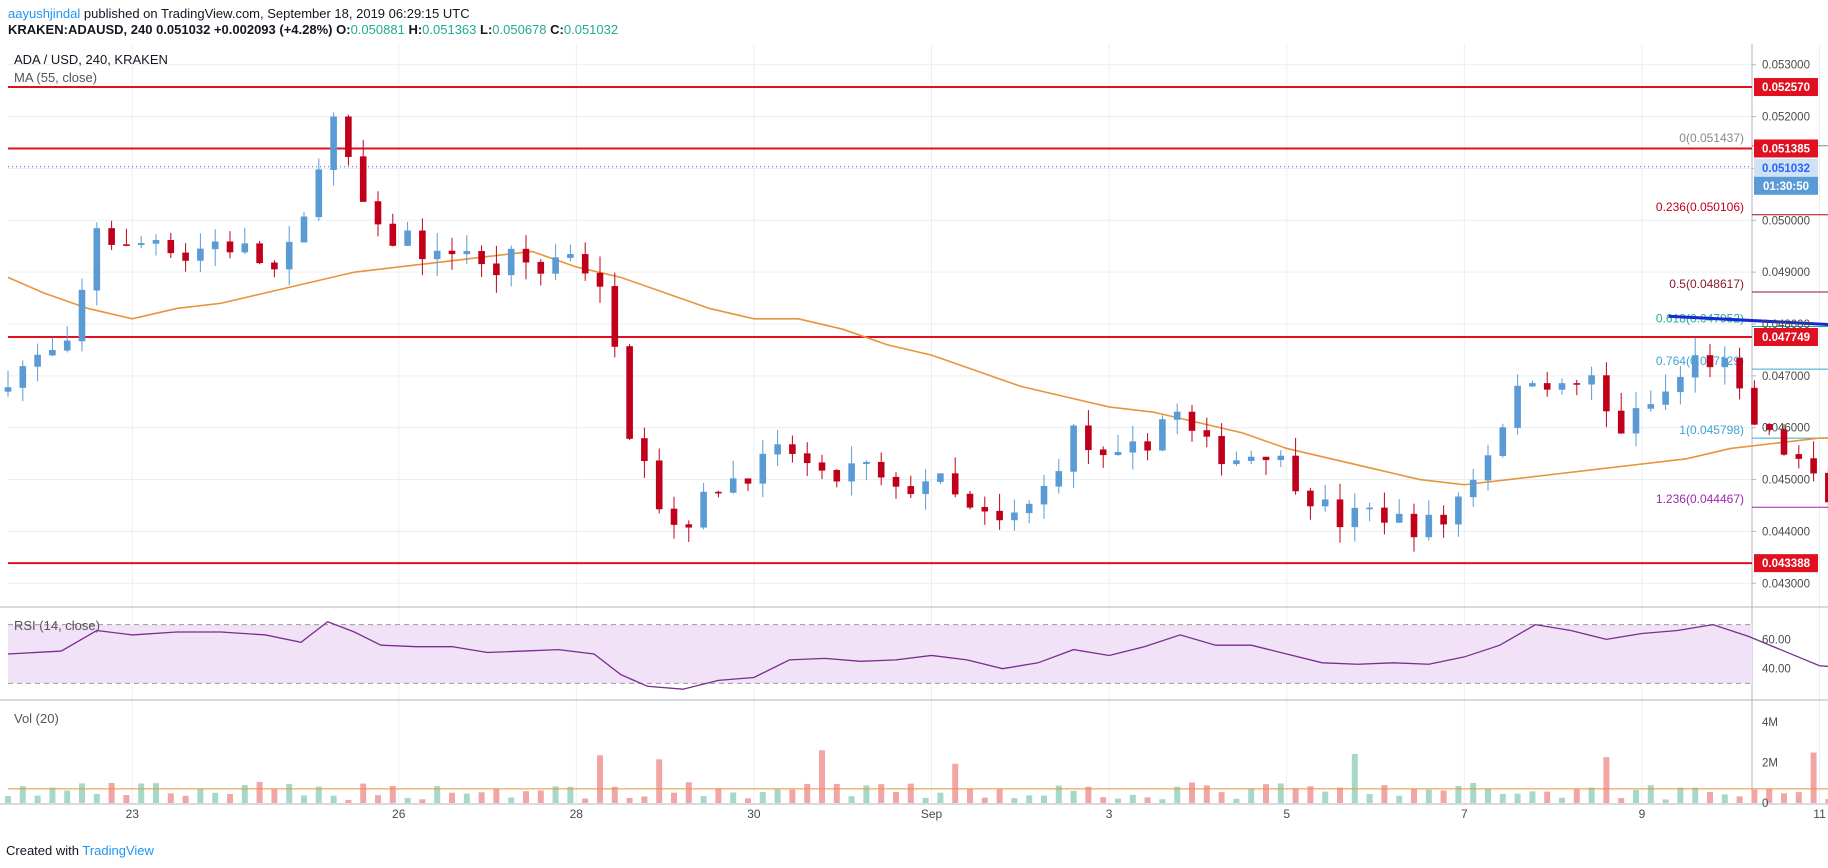 The height and width of the screenshot is (868, 1828). Describe the element at coordinates (1786, 584) in the screenshot. I see `y-tick-label: 0.043000` at that location.